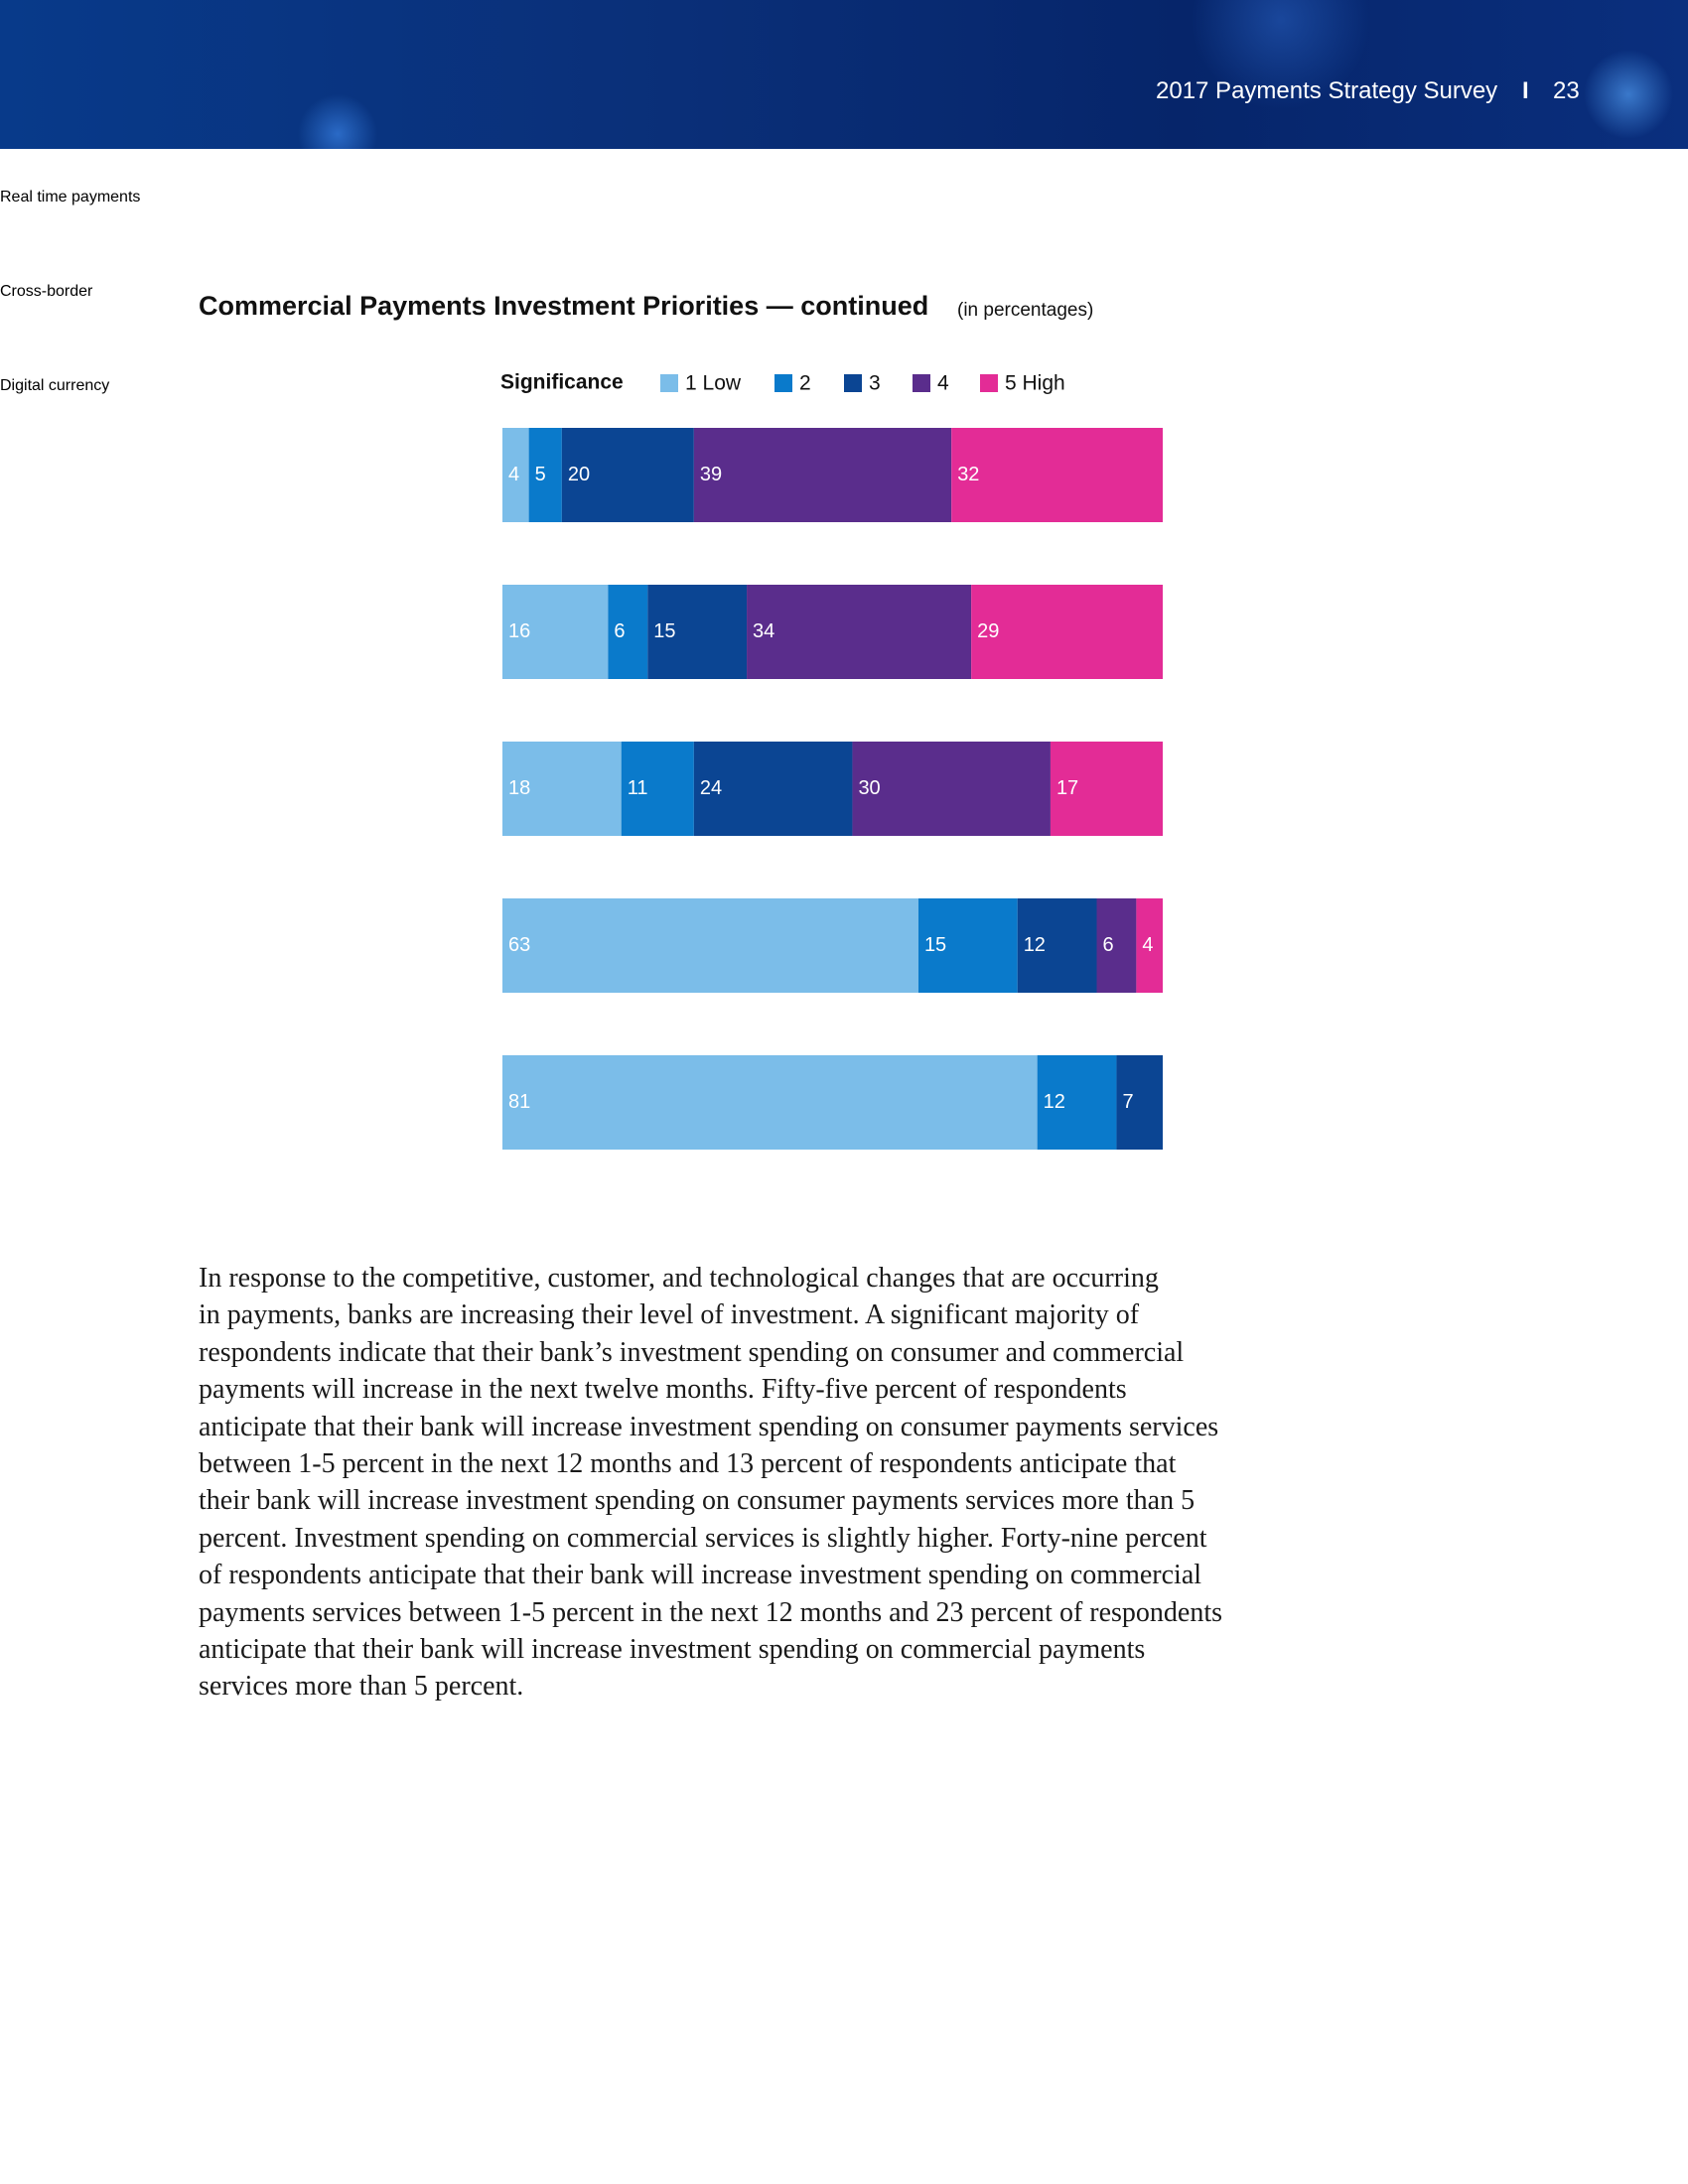 The height and width of the screenshot is (2184, 1688). I want to click on value-label: 24, so click(711, 788).